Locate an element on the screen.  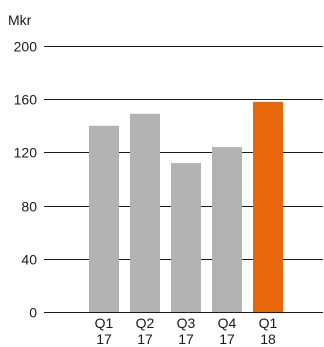
x-tick-label-line2: 18 is located at coordinates (268, 339).